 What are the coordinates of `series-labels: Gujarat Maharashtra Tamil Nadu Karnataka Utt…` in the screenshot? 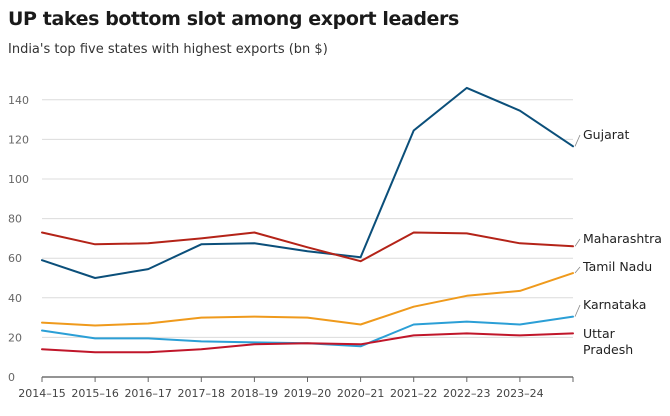 It's located at (618, 242).